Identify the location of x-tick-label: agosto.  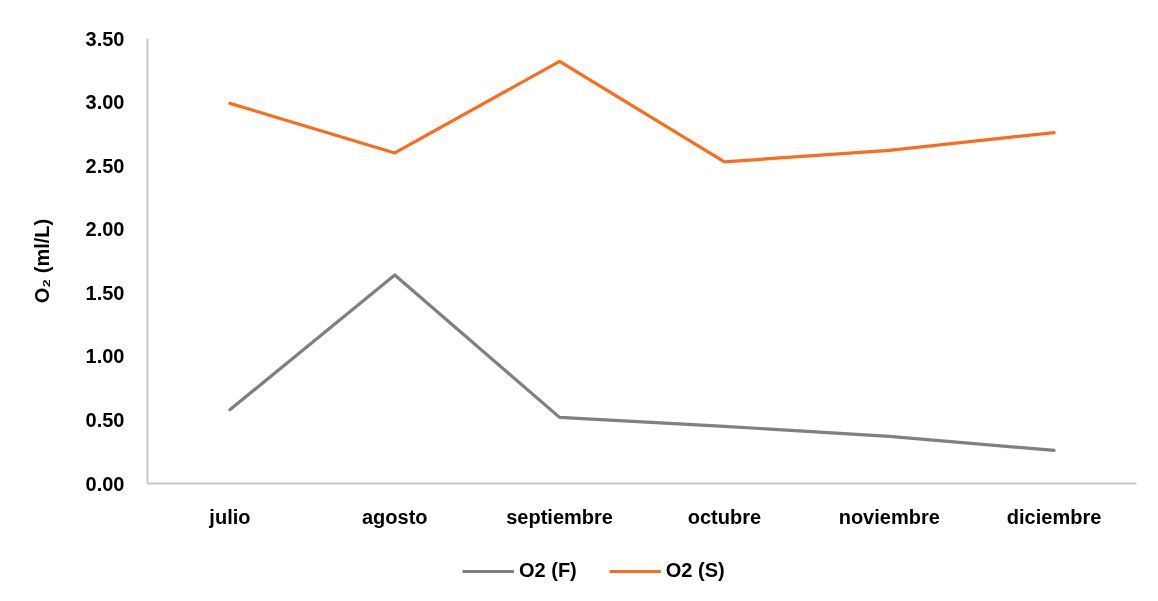
(394, 516).